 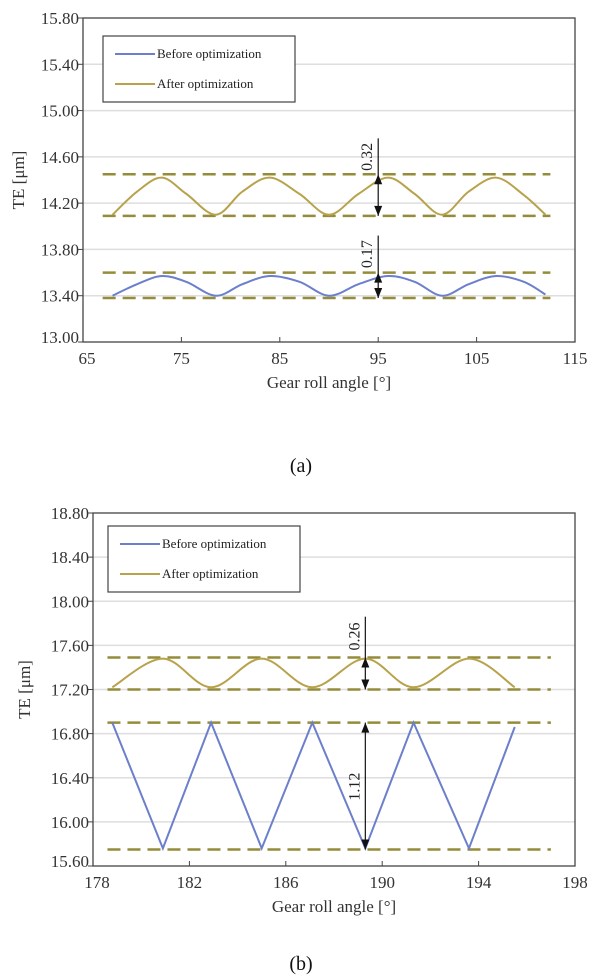 What do you see at coordinates (60, 111) in the screenshot?
I see `y-tick-label: 15.00` at bounding box center [60, 111].